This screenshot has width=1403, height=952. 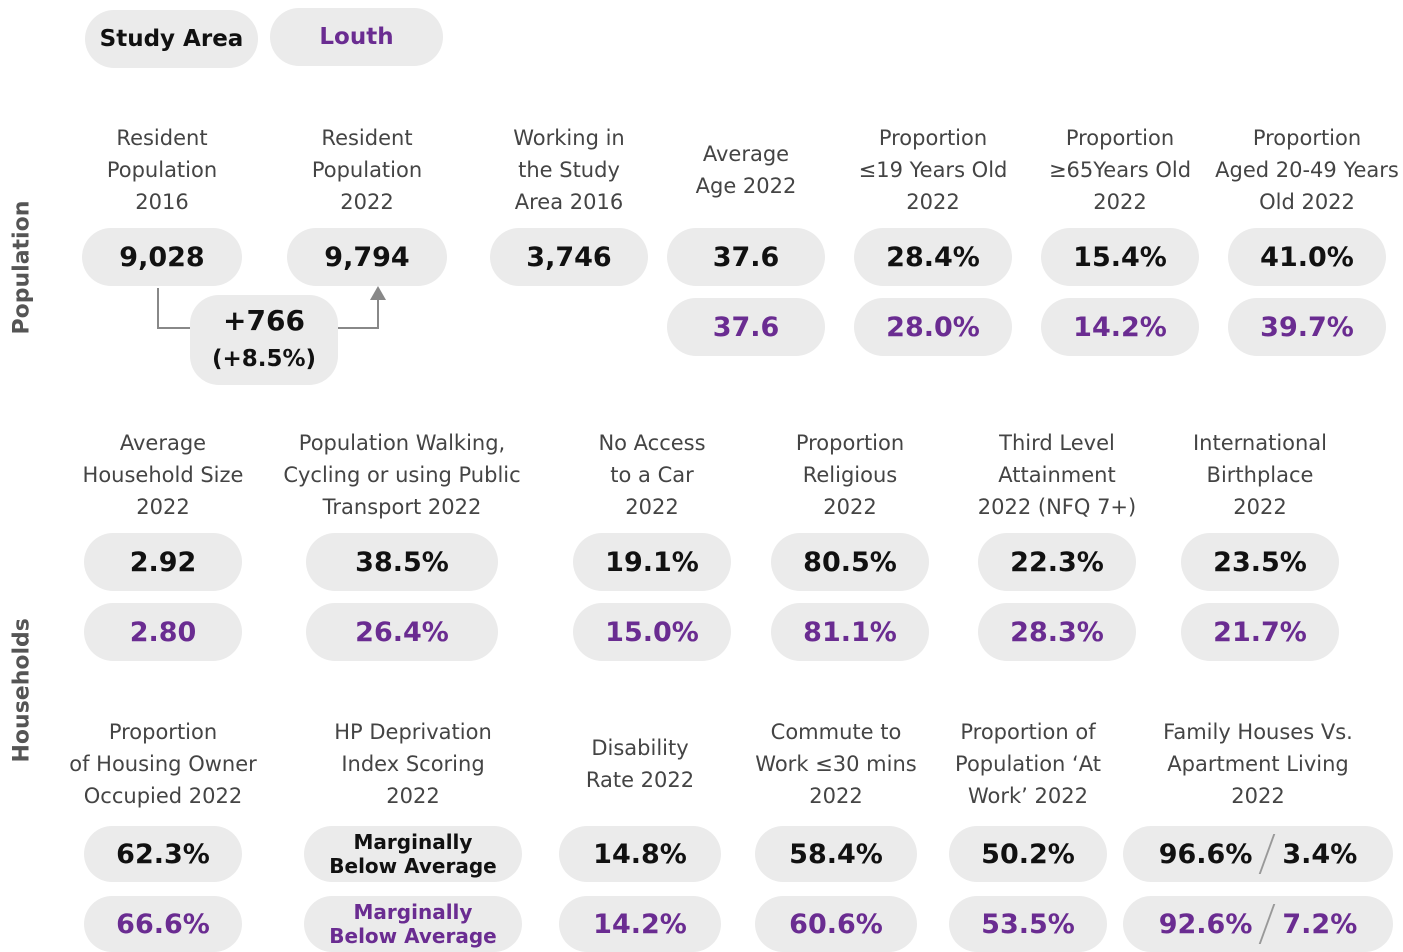 What do you see at coordinates (1057, 443) in the screenshot?
I see `label-line: Third Level` at bounding box center [1057, 443].